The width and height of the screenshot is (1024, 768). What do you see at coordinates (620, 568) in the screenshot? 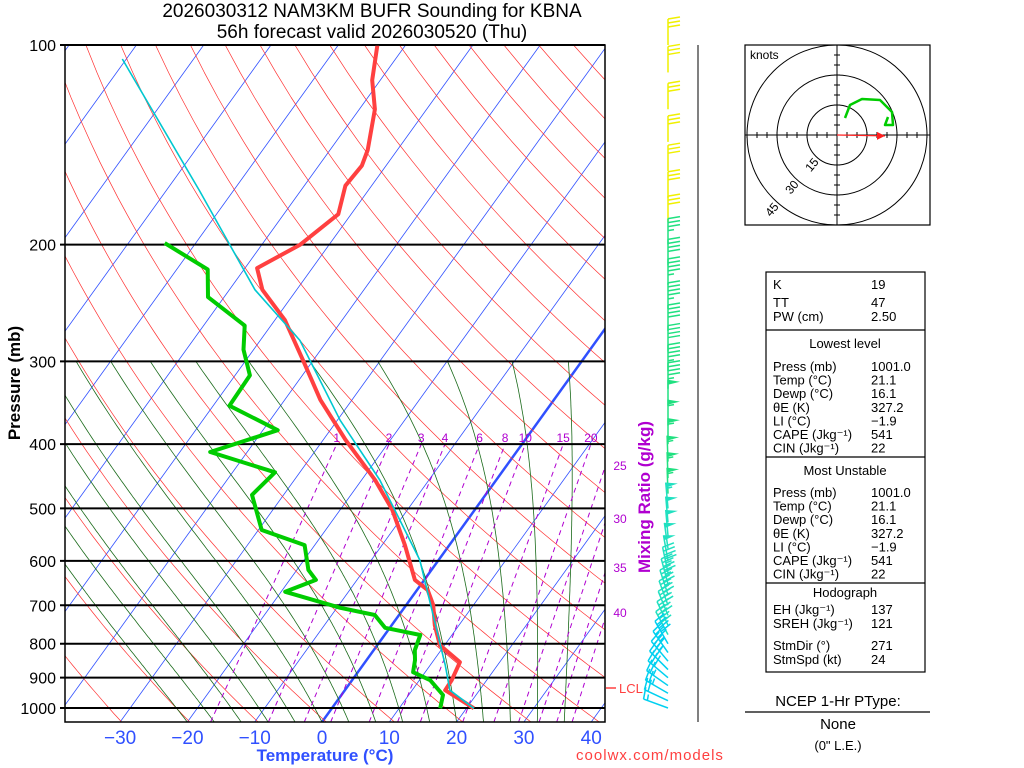
I see `mixing-ratio-label: 35` at bounding box center [620, 568].